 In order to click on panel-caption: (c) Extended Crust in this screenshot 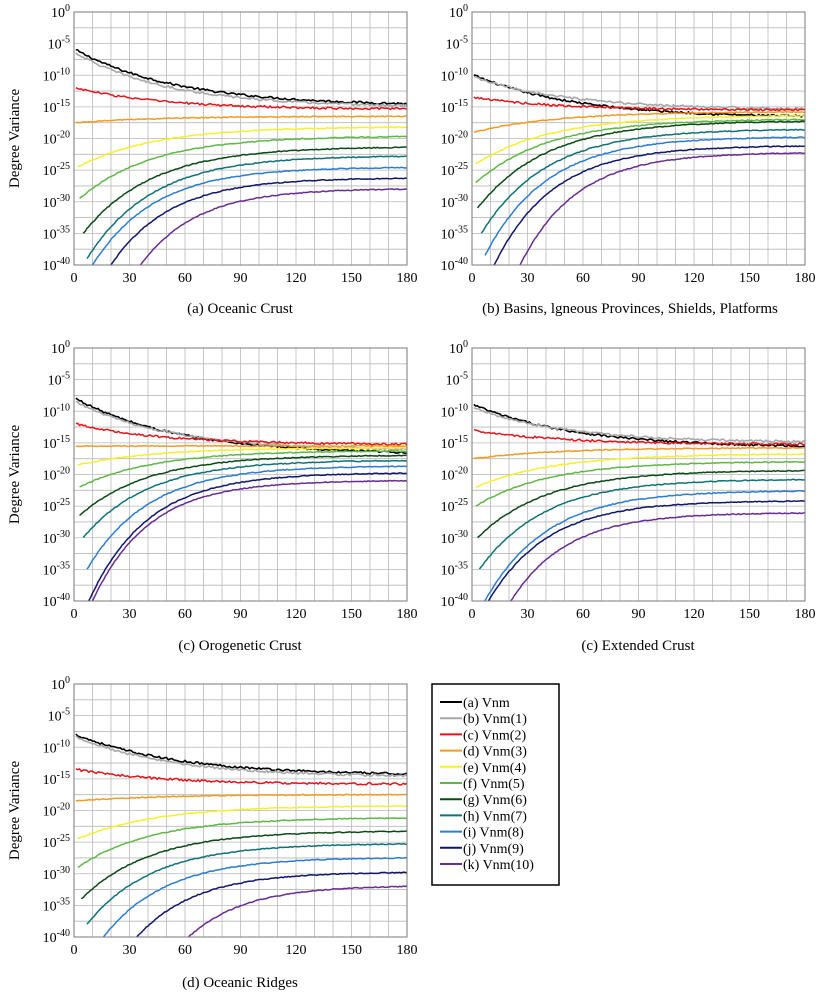, I will do `click(638, 646)`.